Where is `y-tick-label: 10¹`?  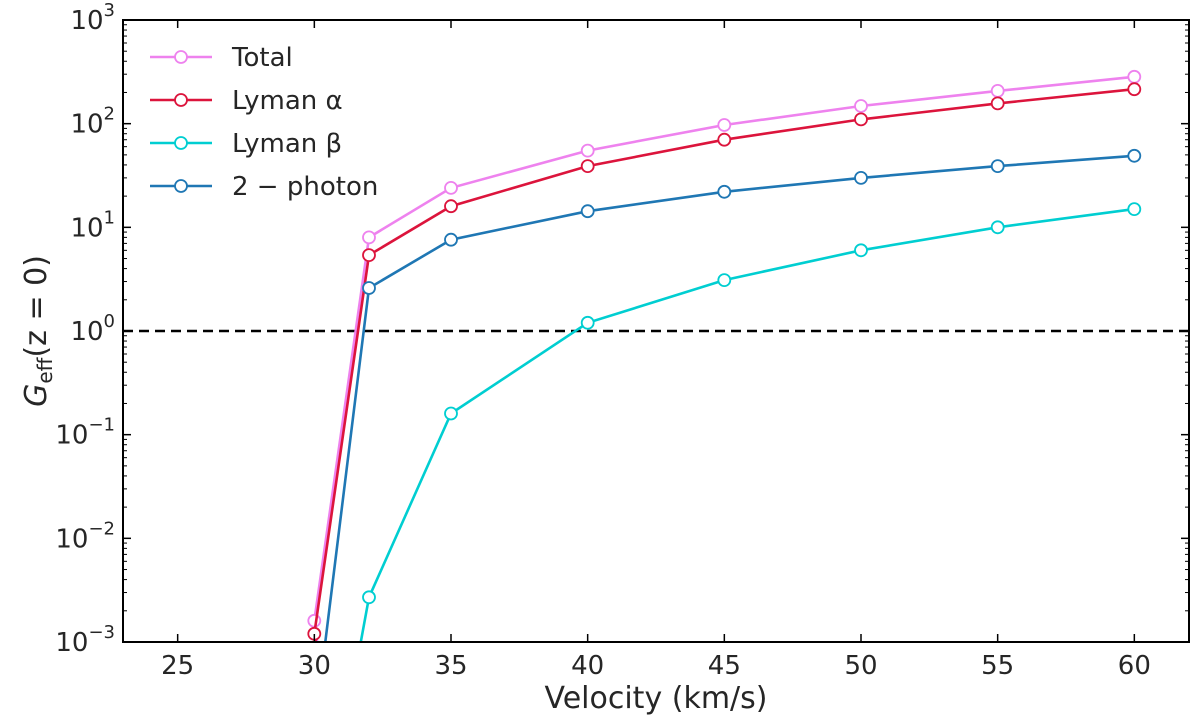
y-tick-label: 10¹ is located at coordinates (92, 225).